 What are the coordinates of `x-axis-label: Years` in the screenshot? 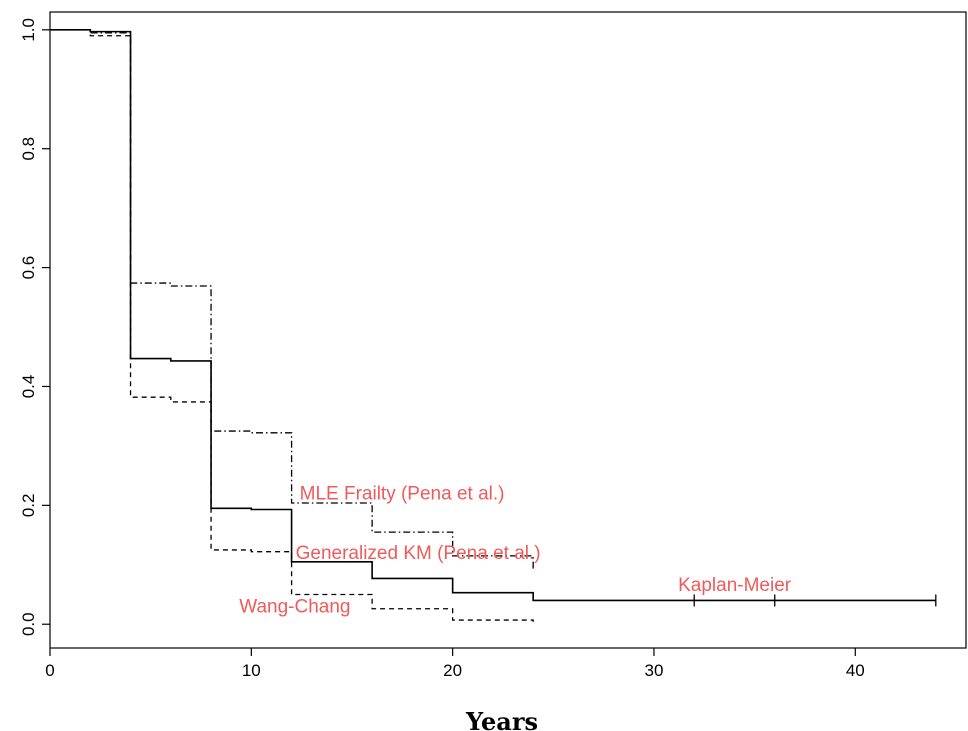 It's located at (501, 719).